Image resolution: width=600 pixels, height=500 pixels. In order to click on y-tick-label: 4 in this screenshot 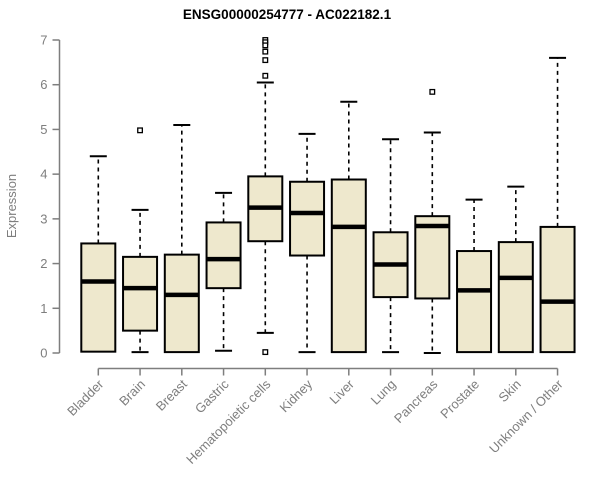, I will do `click(43, 174)`.